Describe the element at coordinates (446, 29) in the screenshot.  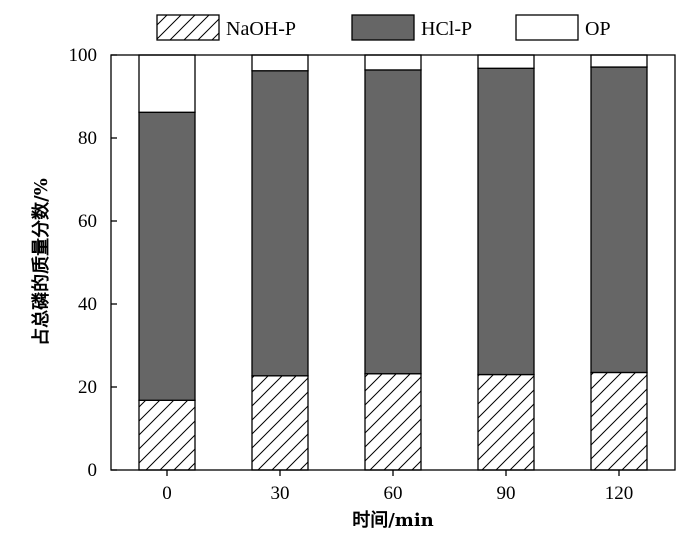
I see `legend-label-hcl-p: HCl-P` at that location.